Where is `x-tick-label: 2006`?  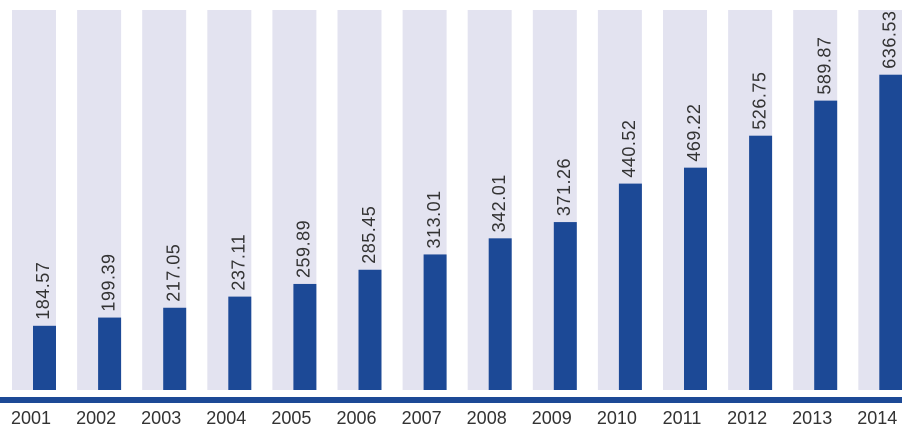 x-tick-label: 2006 is located at coordinates (356, 418).